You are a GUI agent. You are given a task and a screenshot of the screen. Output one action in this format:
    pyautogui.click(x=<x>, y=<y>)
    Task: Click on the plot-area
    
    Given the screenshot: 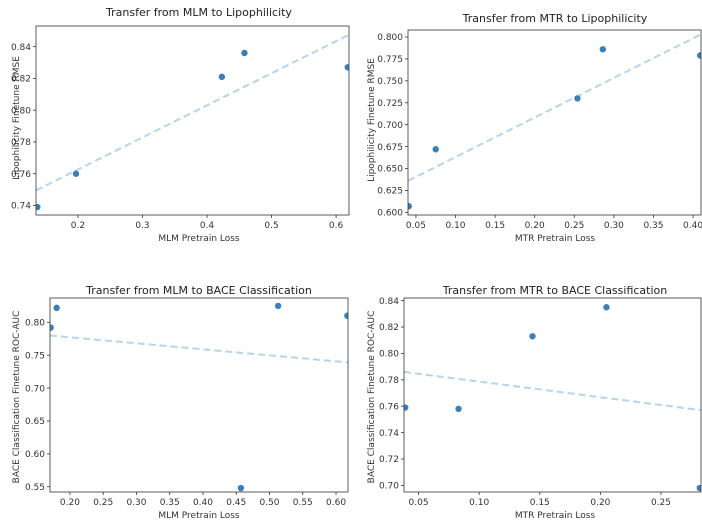 What is the action you would take?
    pyautogui.click(x=554, y=121)
    